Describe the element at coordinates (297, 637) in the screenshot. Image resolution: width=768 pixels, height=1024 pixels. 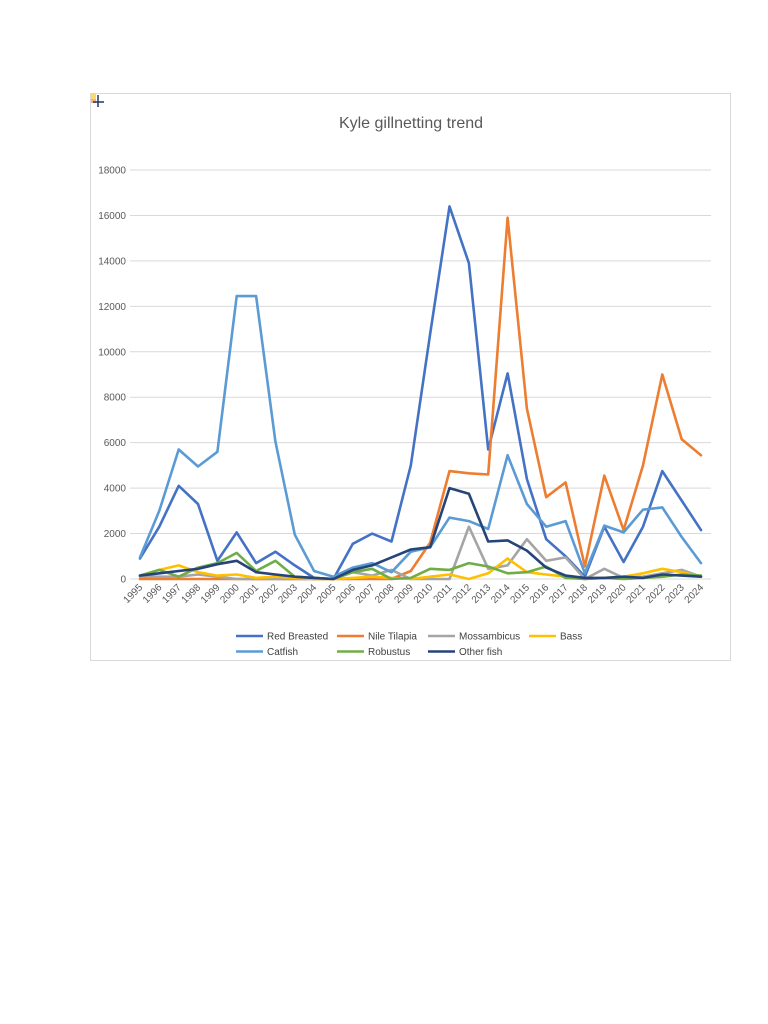
I see `legend-label: Red Breasted` at that location.